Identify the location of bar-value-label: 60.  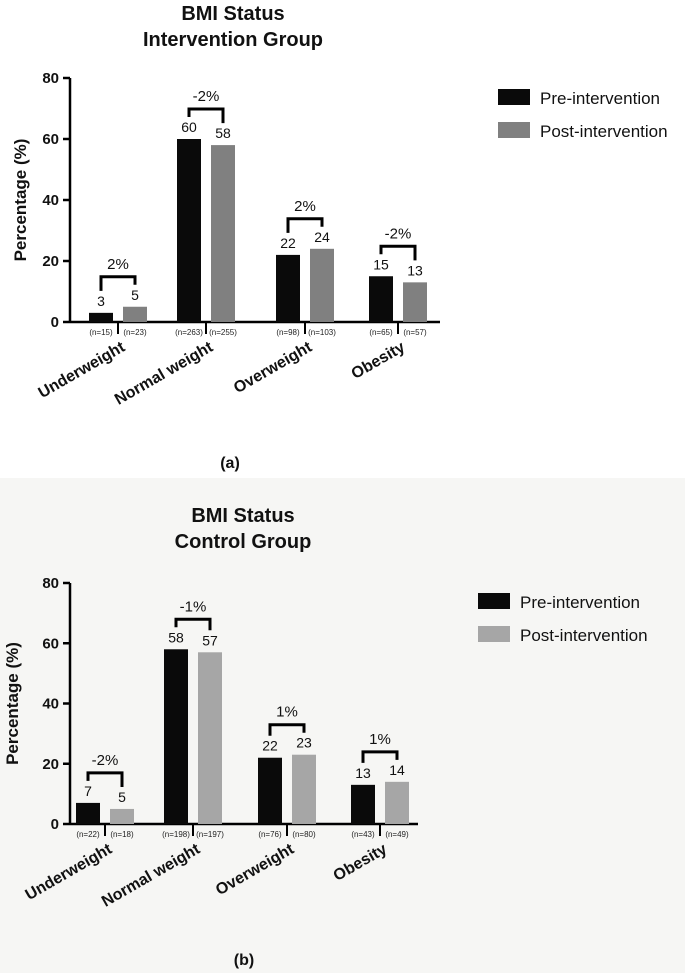
(189, 127).